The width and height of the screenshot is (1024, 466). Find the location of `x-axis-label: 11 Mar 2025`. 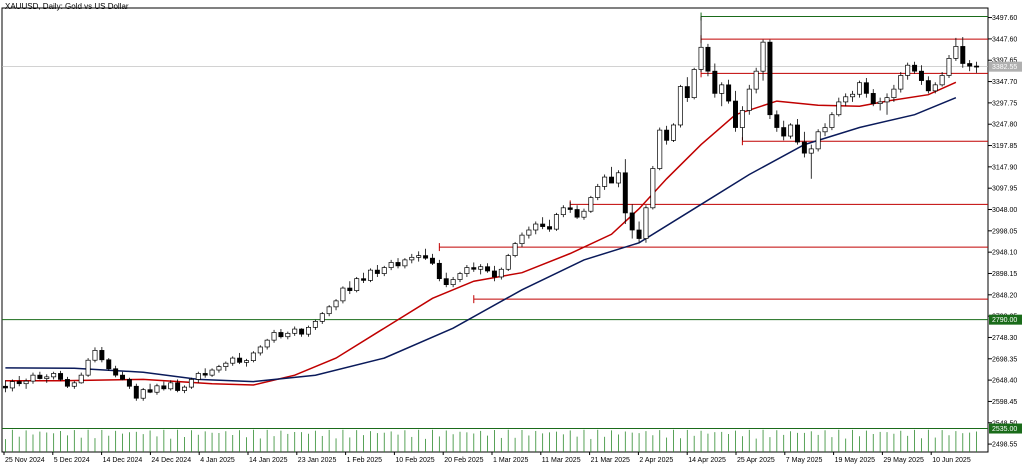

x-axis-label: 11 Mar 2025 is located at coordinates (561, 460).